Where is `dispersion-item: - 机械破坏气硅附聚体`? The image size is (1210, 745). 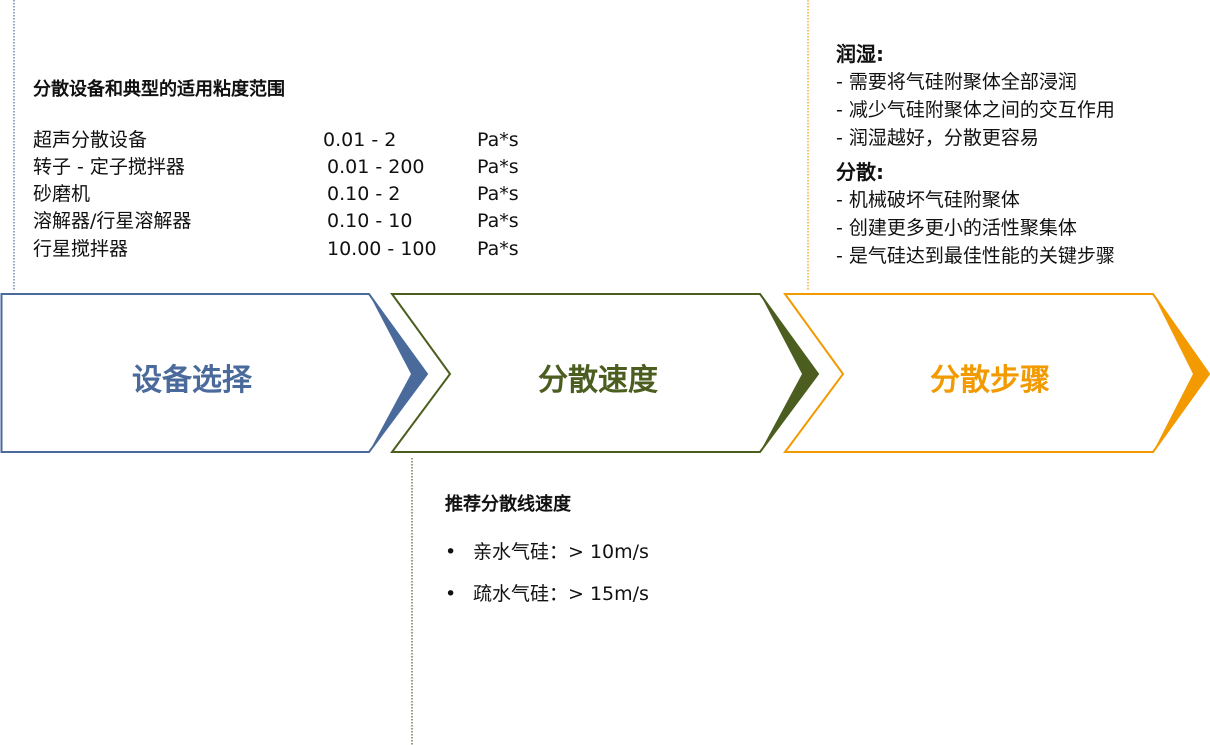 dispersion-item: - 机械破坏气硅附聚体 is located at coordinates (928, 200).